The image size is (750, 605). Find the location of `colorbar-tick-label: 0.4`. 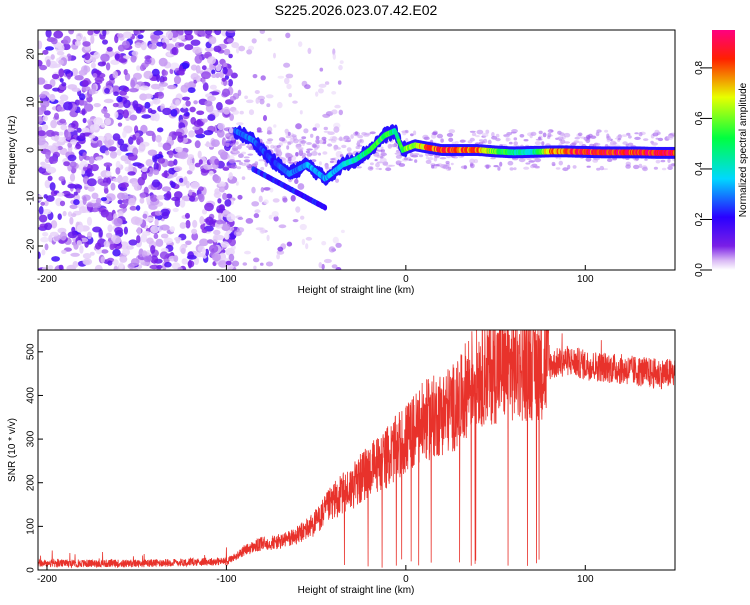

colorbar-tick-label: 0.4 is located at coordinates (699, 169).